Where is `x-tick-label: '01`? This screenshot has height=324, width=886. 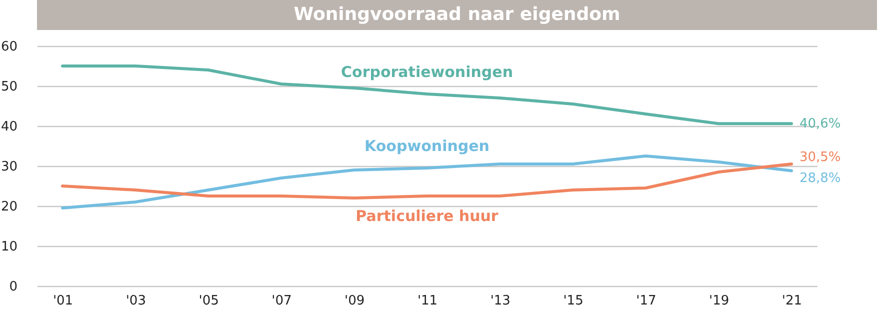
x-tick-label: '01 is located at coordinates (63, 301).